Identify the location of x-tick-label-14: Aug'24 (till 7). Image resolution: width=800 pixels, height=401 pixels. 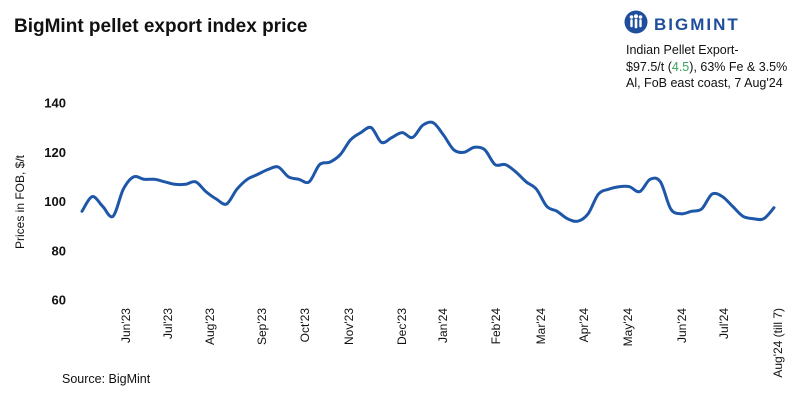
(778, 343).